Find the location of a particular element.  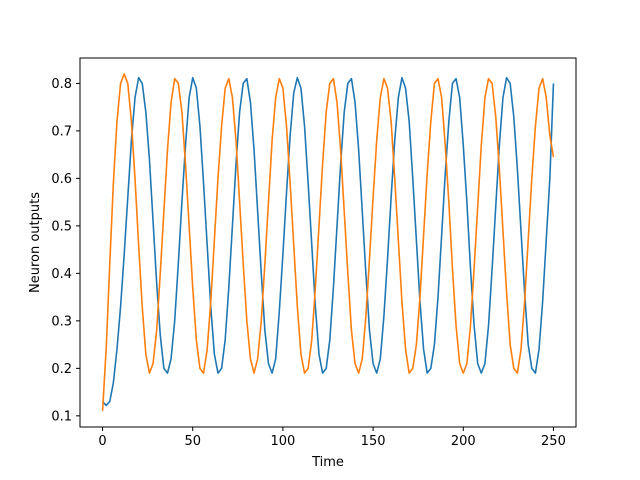

y-tick-label: 0.7 is located at coordinates (61, 131).